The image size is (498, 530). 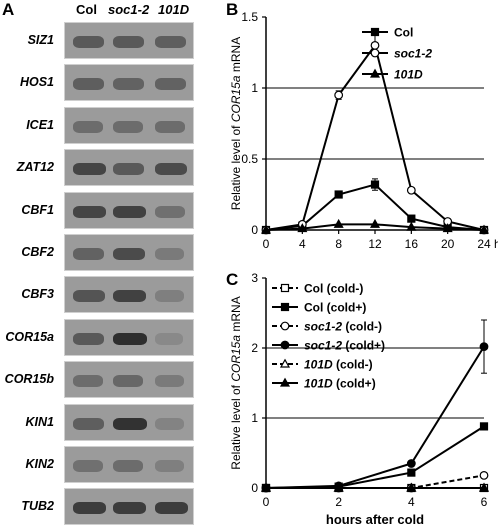 I want to click on blot-strip-tub2, so click(x=129, y=507).